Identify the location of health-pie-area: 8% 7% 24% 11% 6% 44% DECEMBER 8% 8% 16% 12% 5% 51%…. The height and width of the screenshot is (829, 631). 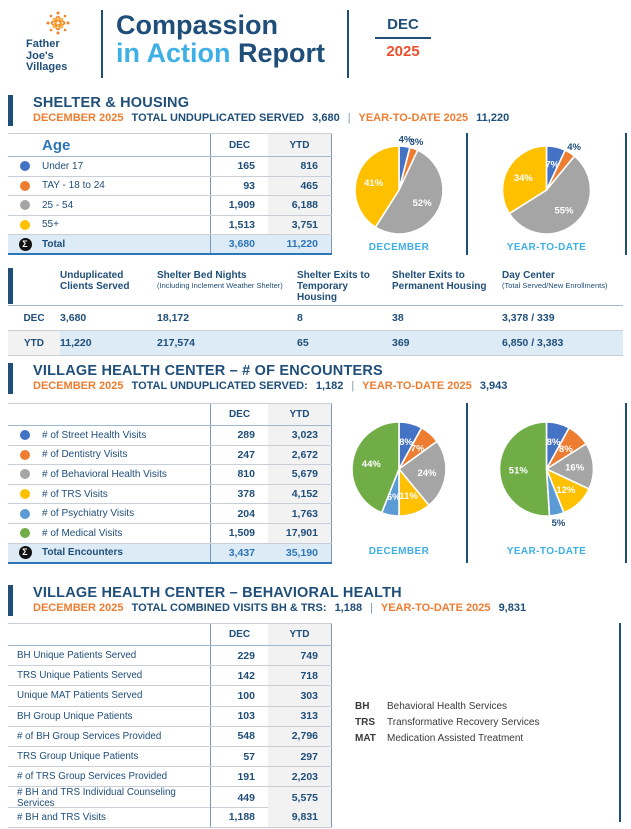
(479, 483).